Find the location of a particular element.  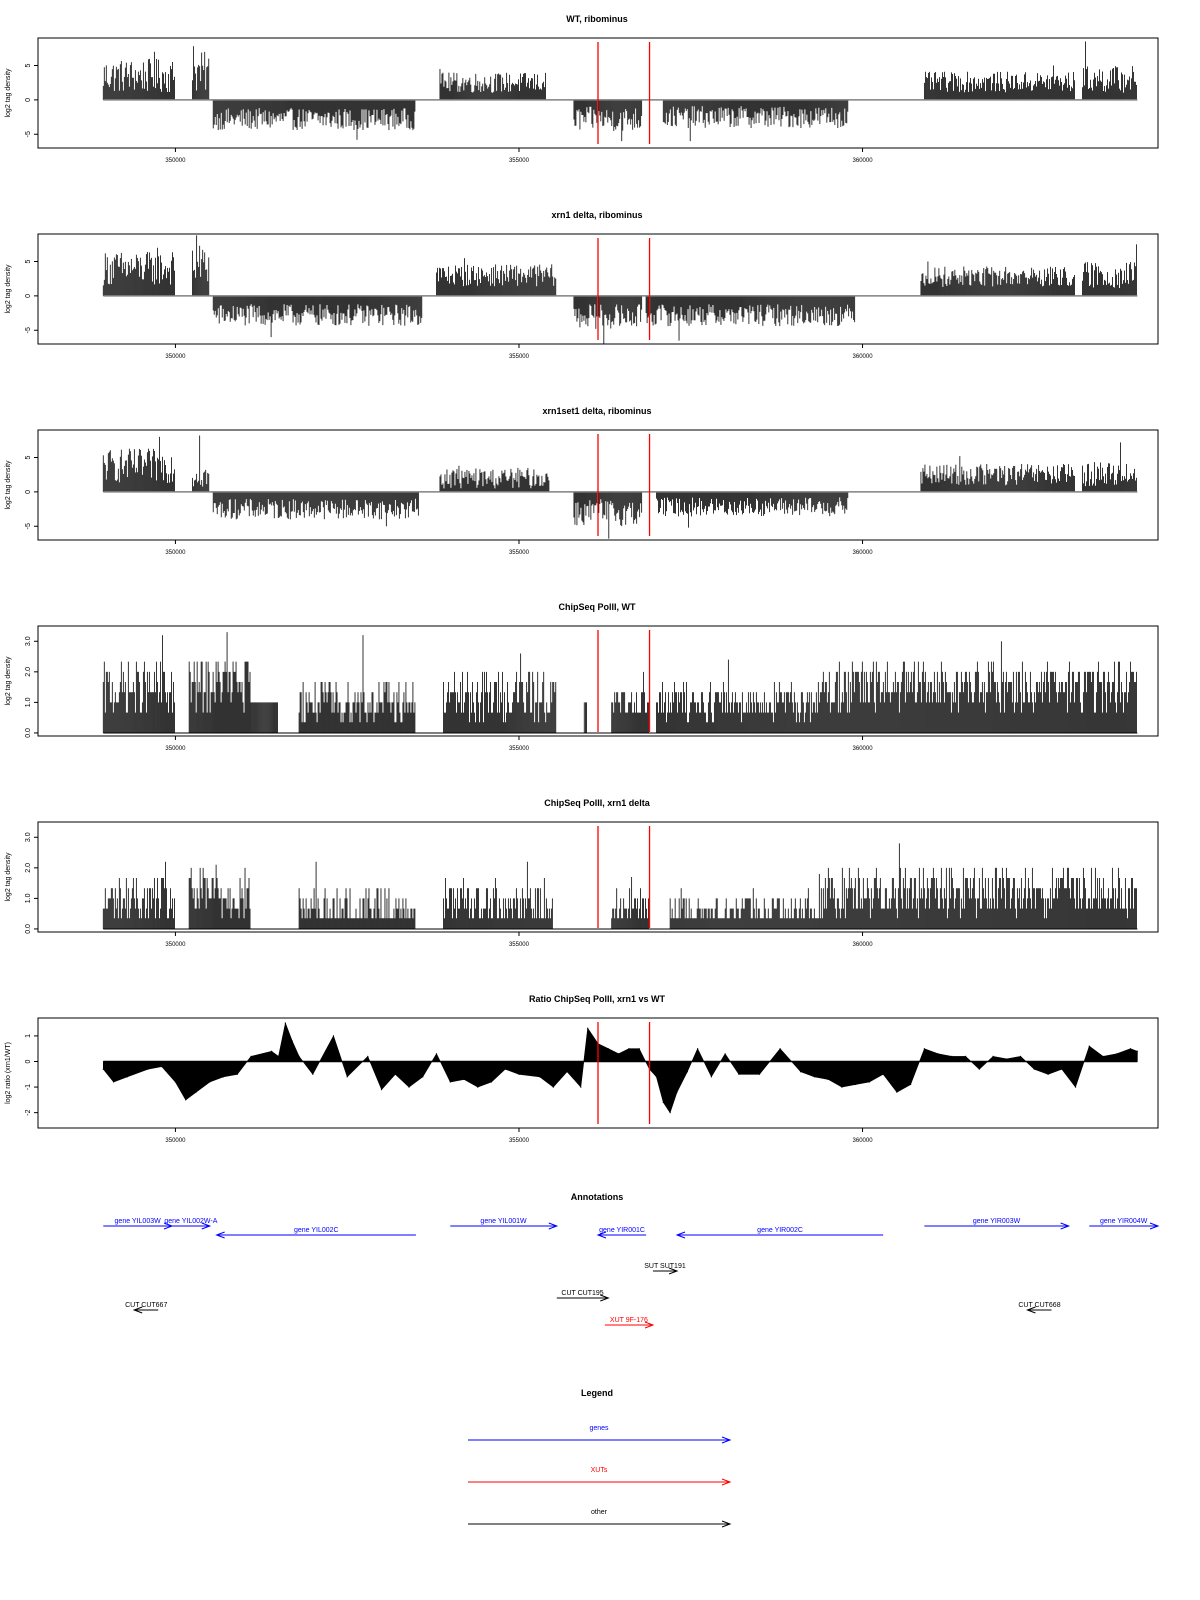

feature-gene: gene YIR001C is located at coordinates (621, 1233).